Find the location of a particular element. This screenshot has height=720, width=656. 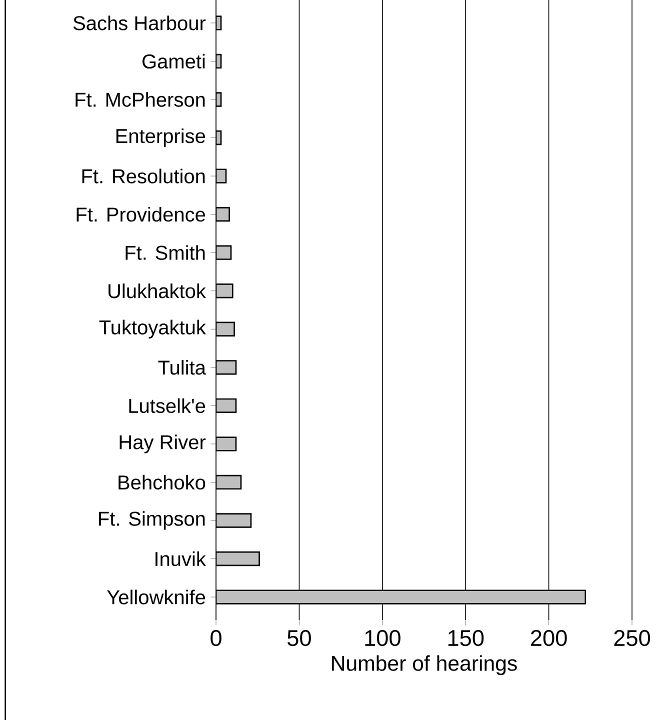

y-tick-label: Sachs Harbour is located at coordinates (139, 23).